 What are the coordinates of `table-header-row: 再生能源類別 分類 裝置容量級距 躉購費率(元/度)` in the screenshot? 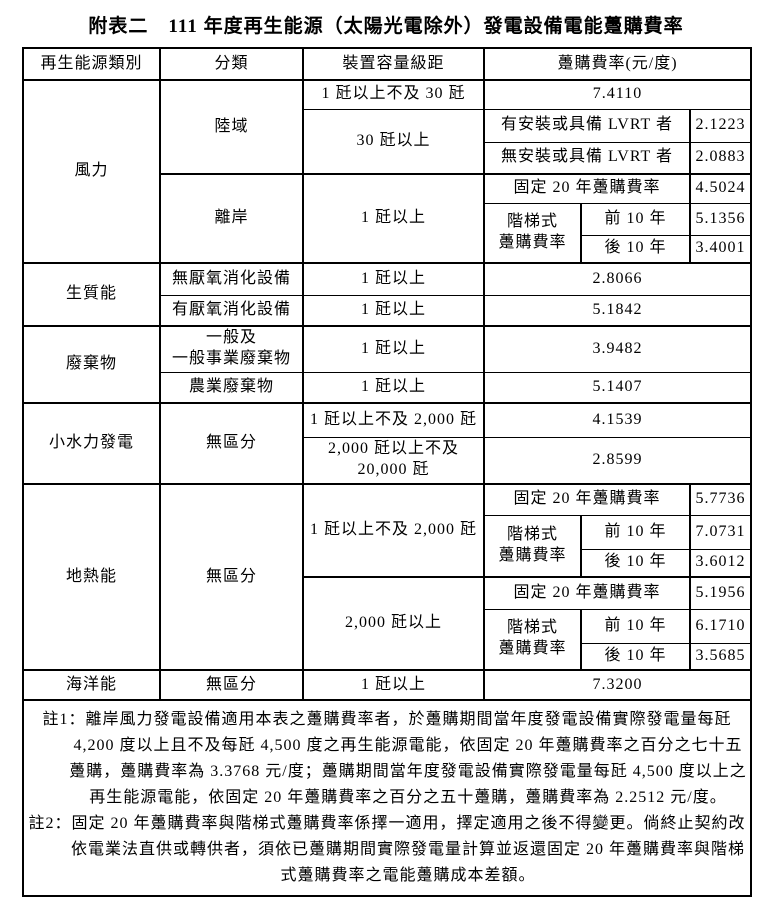 It's located at (387, 64).